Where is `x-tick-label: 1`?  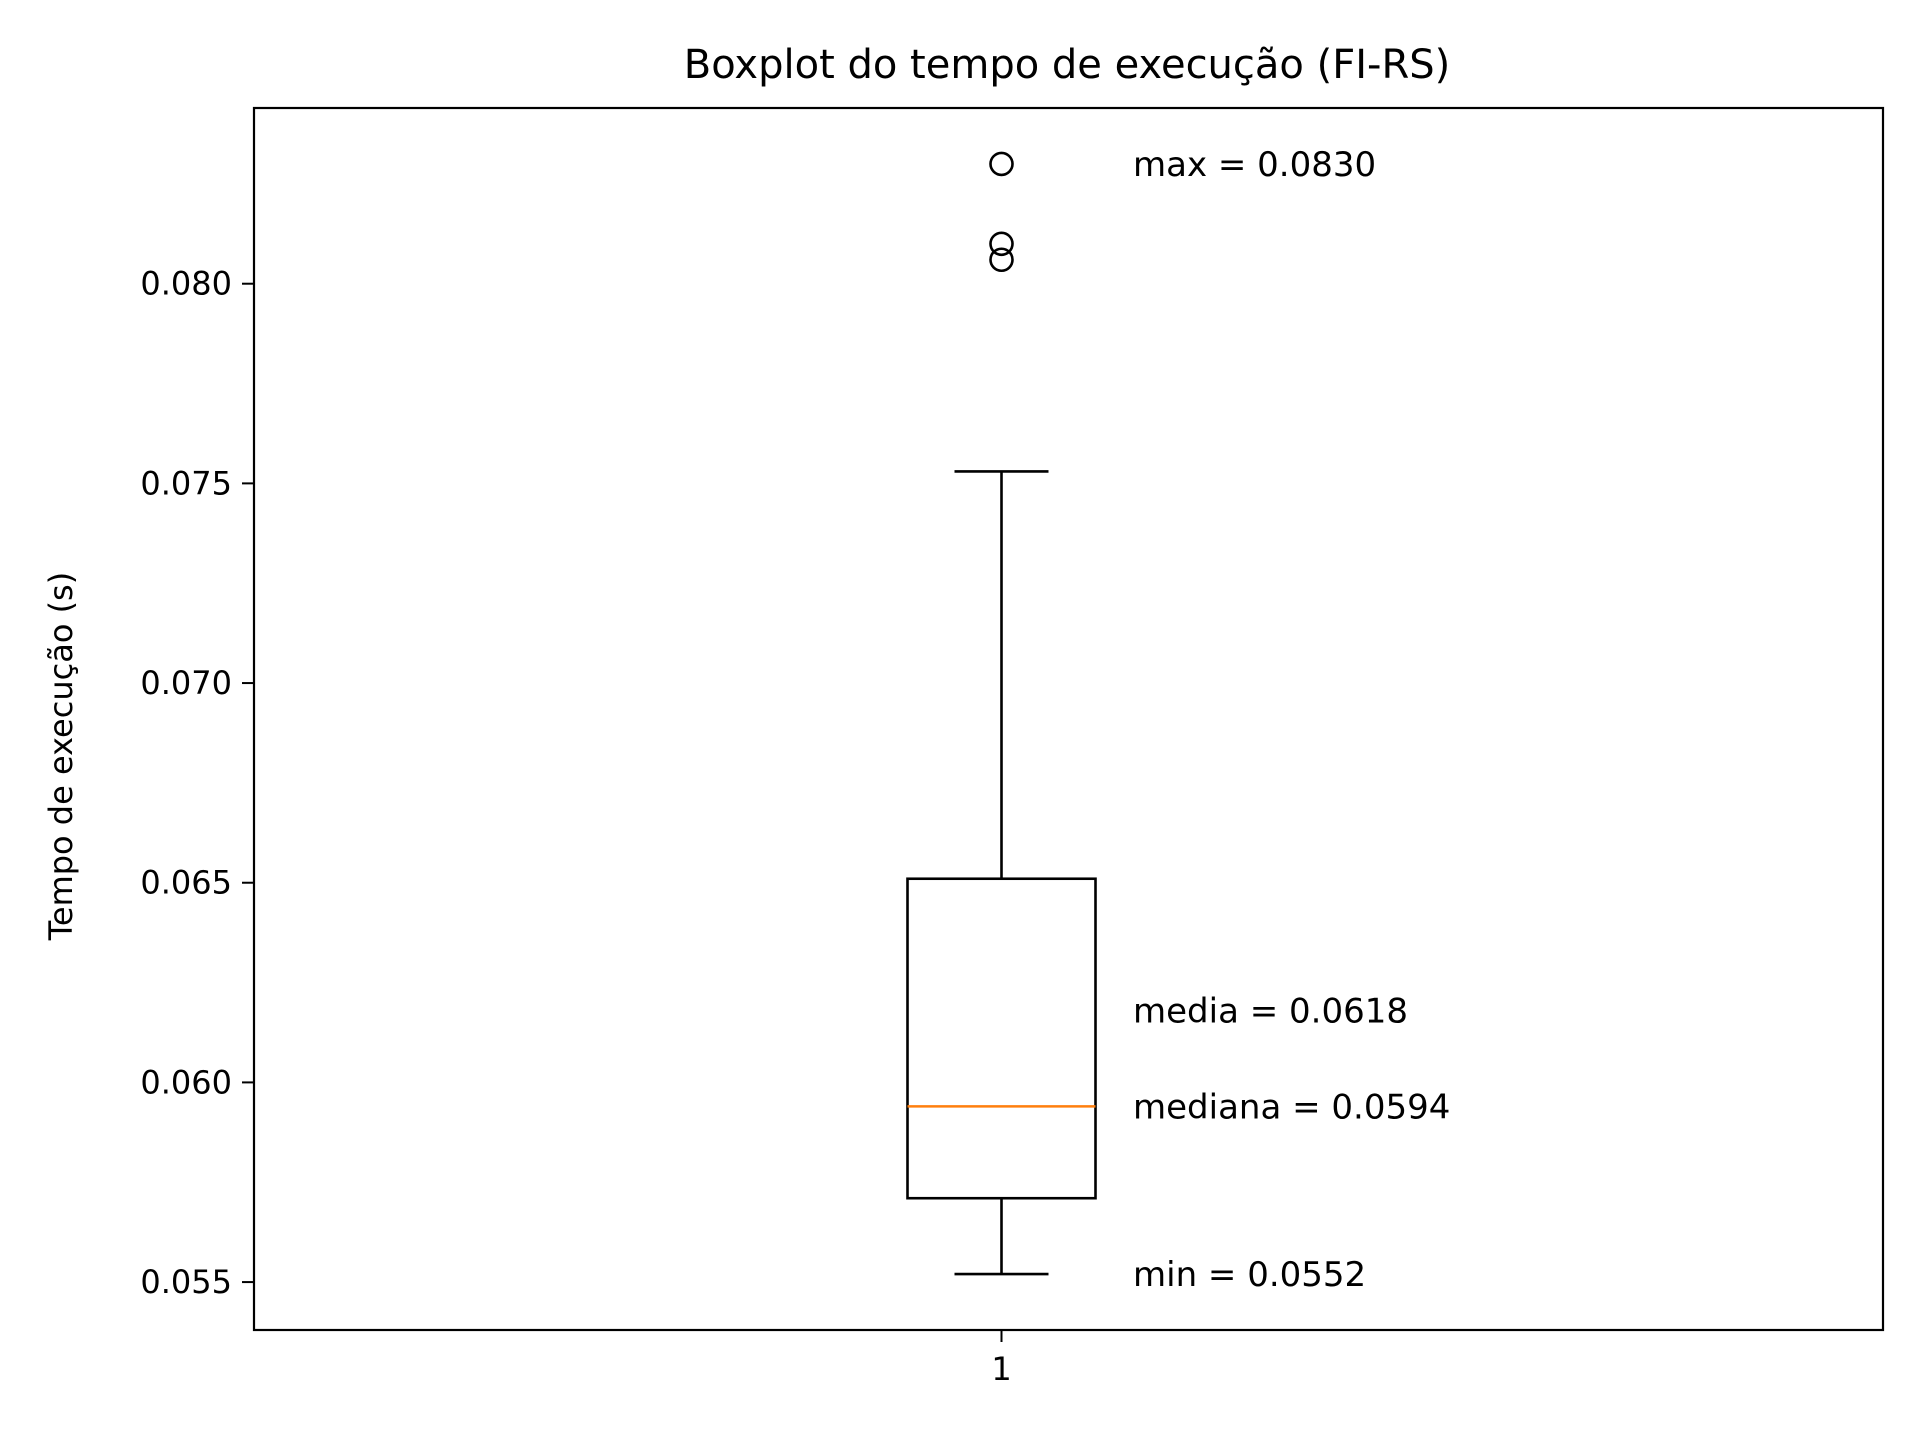
x-tick-label: 1 is located at coordinates (1001, 1369).